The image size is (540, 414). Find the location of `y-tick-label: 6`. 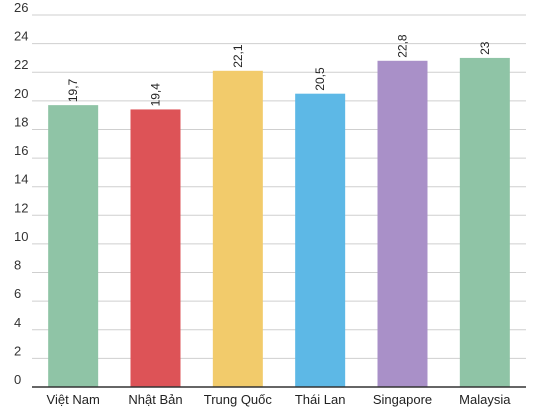

y-tick-label: 6 is located at coordinates (17, 293).